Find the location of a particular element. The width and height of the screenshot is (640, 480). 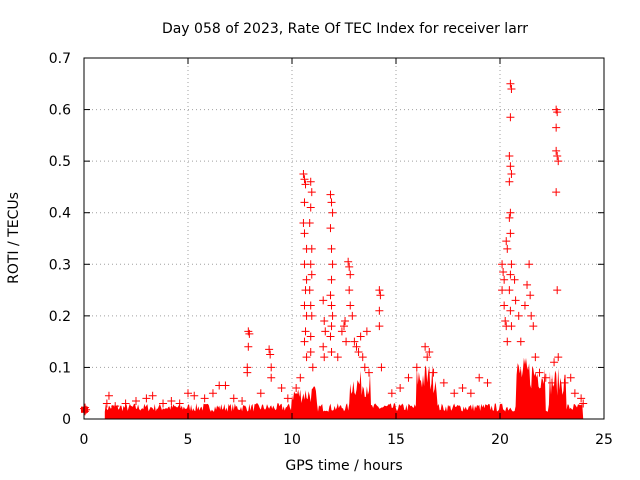

x-tick-label: 25 is located at coordinates (604, 440).